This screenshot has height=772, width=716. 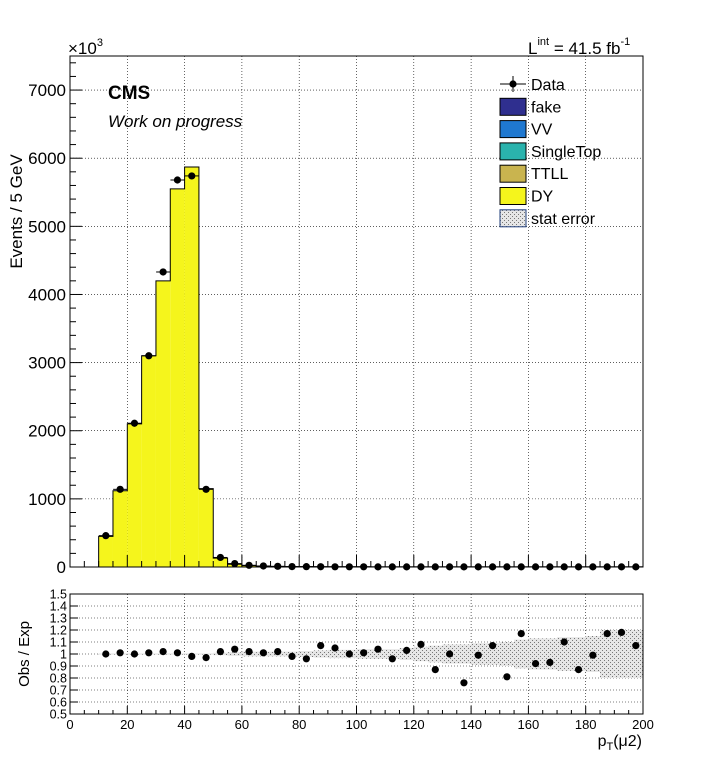 What do you see at coordinates (58, 607) in the screenshot?
I see `ratio-ytick-label: 1.4` at bounding box center [58, 607].